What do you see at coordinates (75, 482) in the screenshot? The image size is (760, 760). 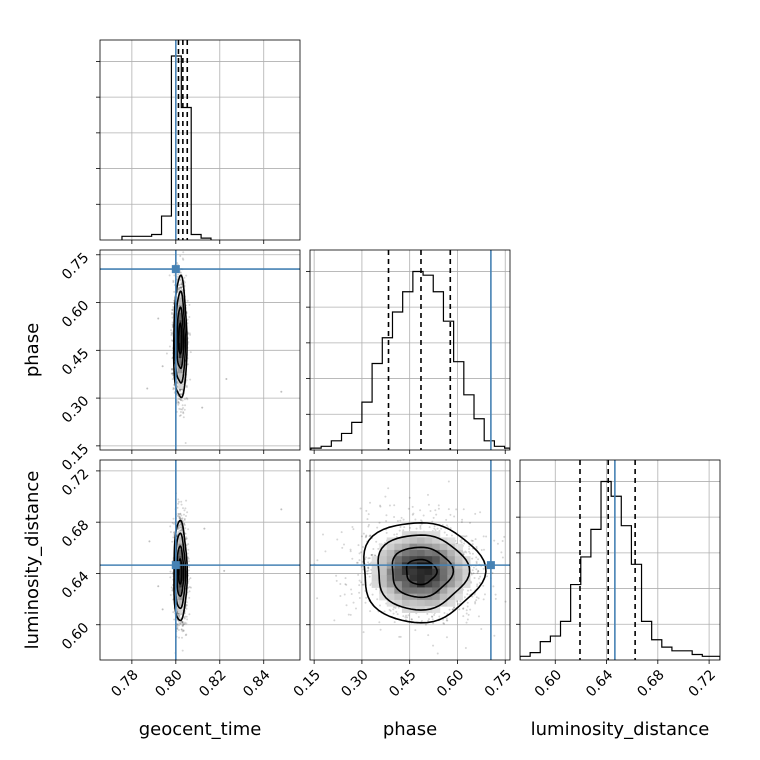 I see `y-tick-label: 0.72` at bounding box center [75, 482].